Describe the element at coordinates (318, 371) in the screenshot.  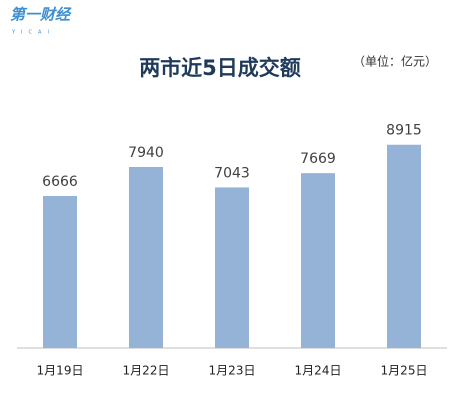
I see `x-tick-label: 1月24日` at that location.